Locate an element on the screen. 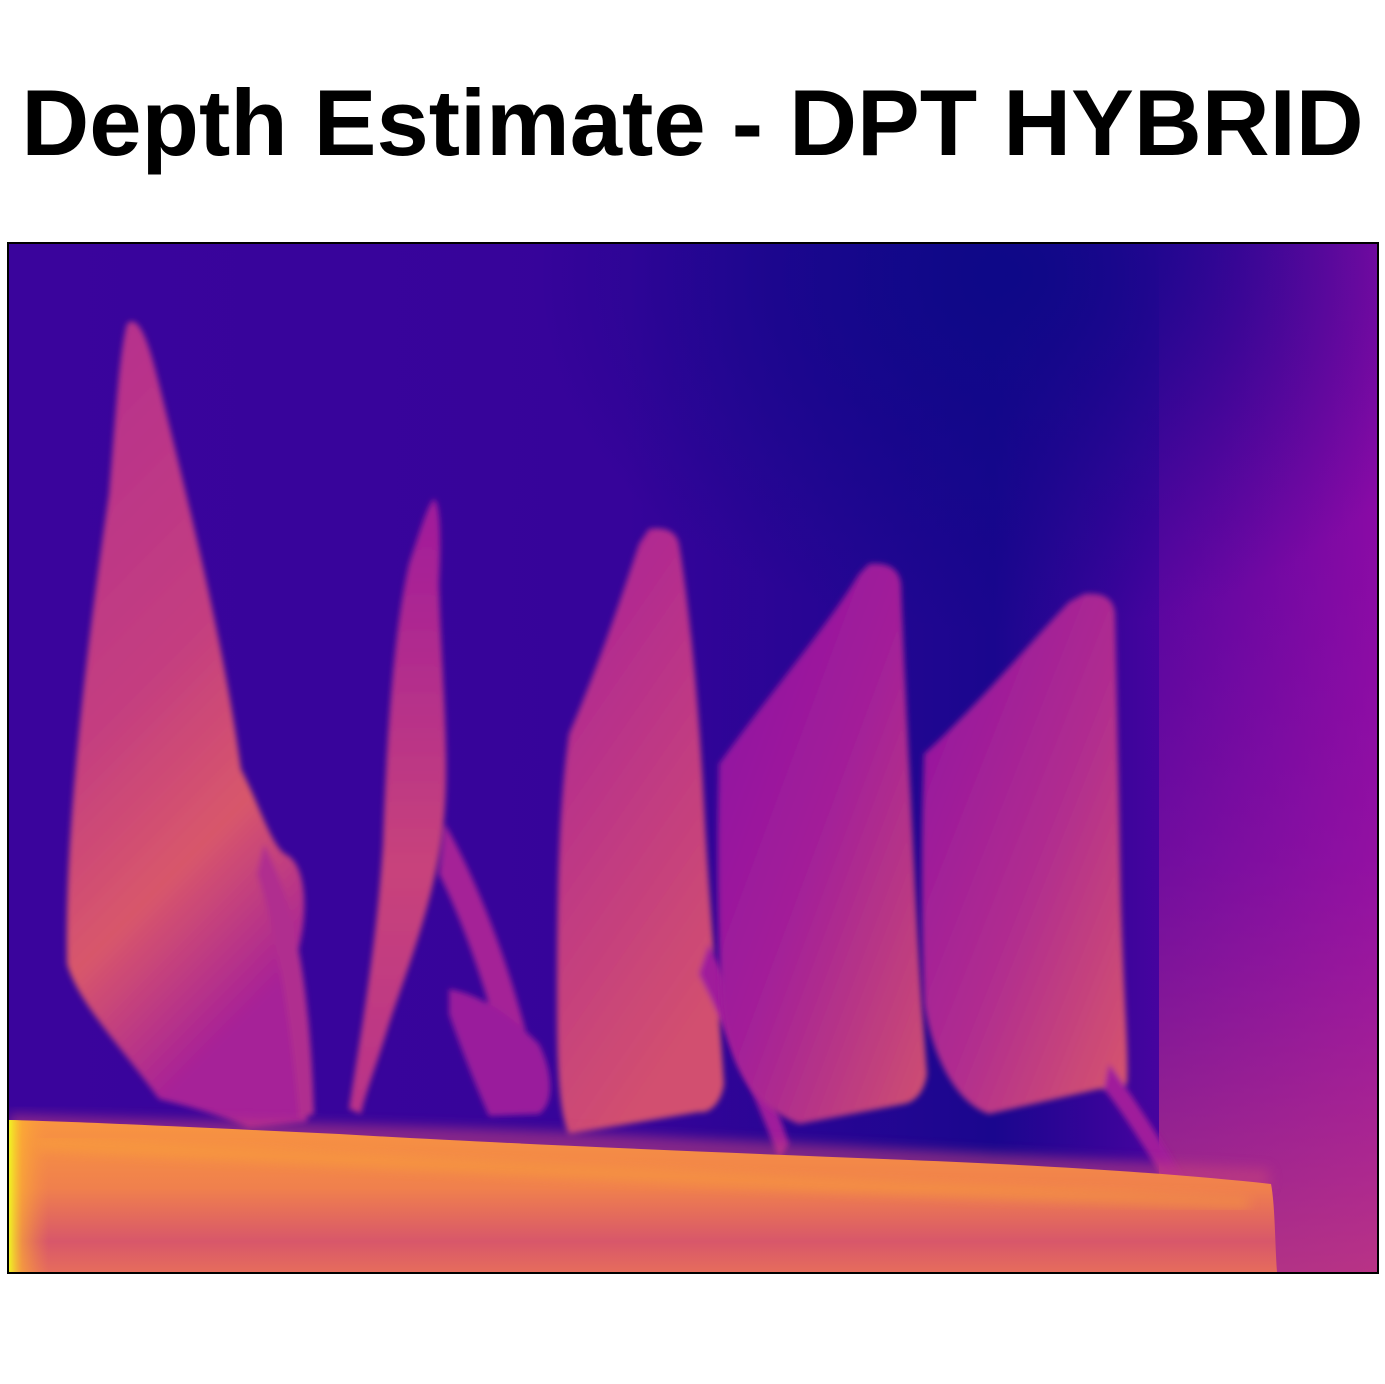 This screenshot has height=1384, width=1385. background-right-wall is located at coordinates (1268, 758).